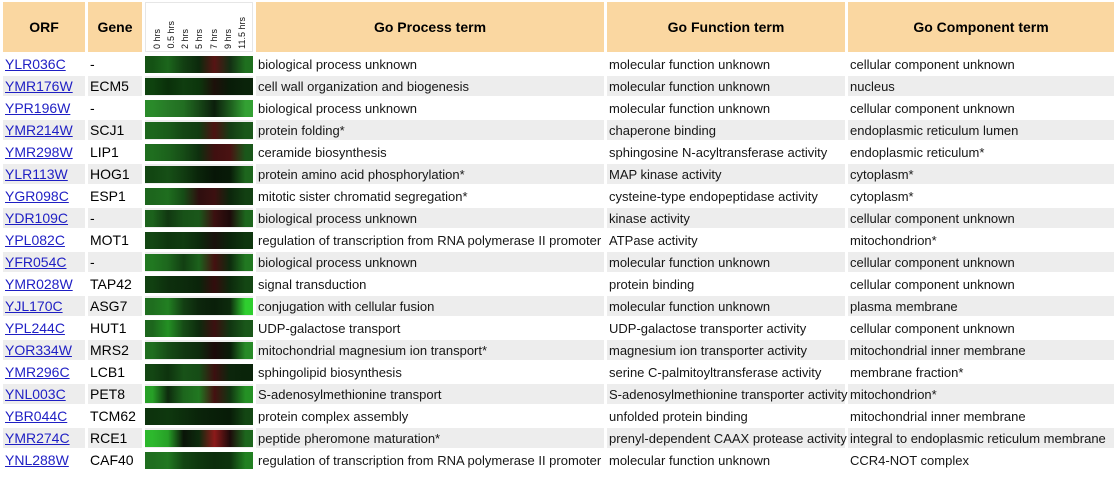 The height and width of the screenshot is (478, 1118). I want to click on orf-cell: YFR054C, so click(44, 262).